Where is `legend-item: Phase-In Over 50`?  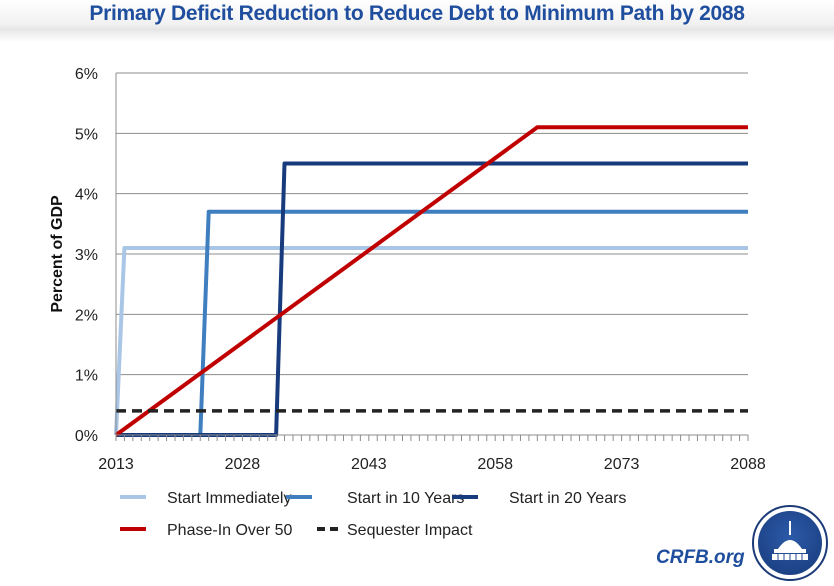 legend-item: Phase-In Over 50 is located at coordinates (206, 530).